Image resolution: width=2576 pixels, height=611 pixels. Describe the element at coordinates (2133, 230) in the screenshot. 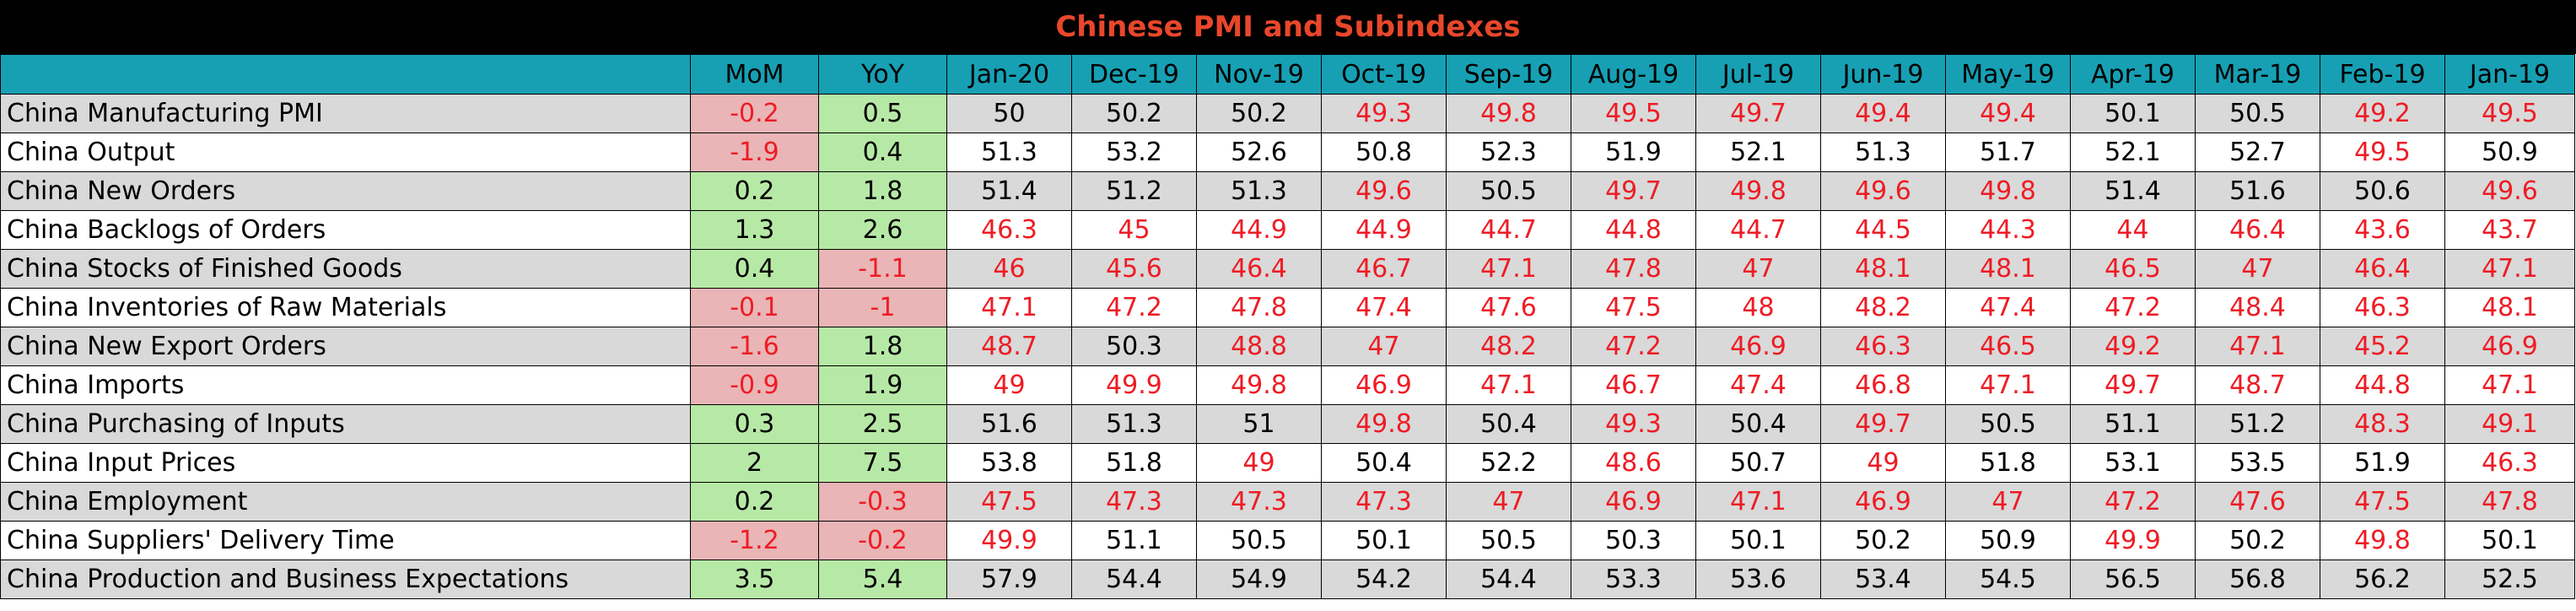

I see `value-cell: 44` at that location.